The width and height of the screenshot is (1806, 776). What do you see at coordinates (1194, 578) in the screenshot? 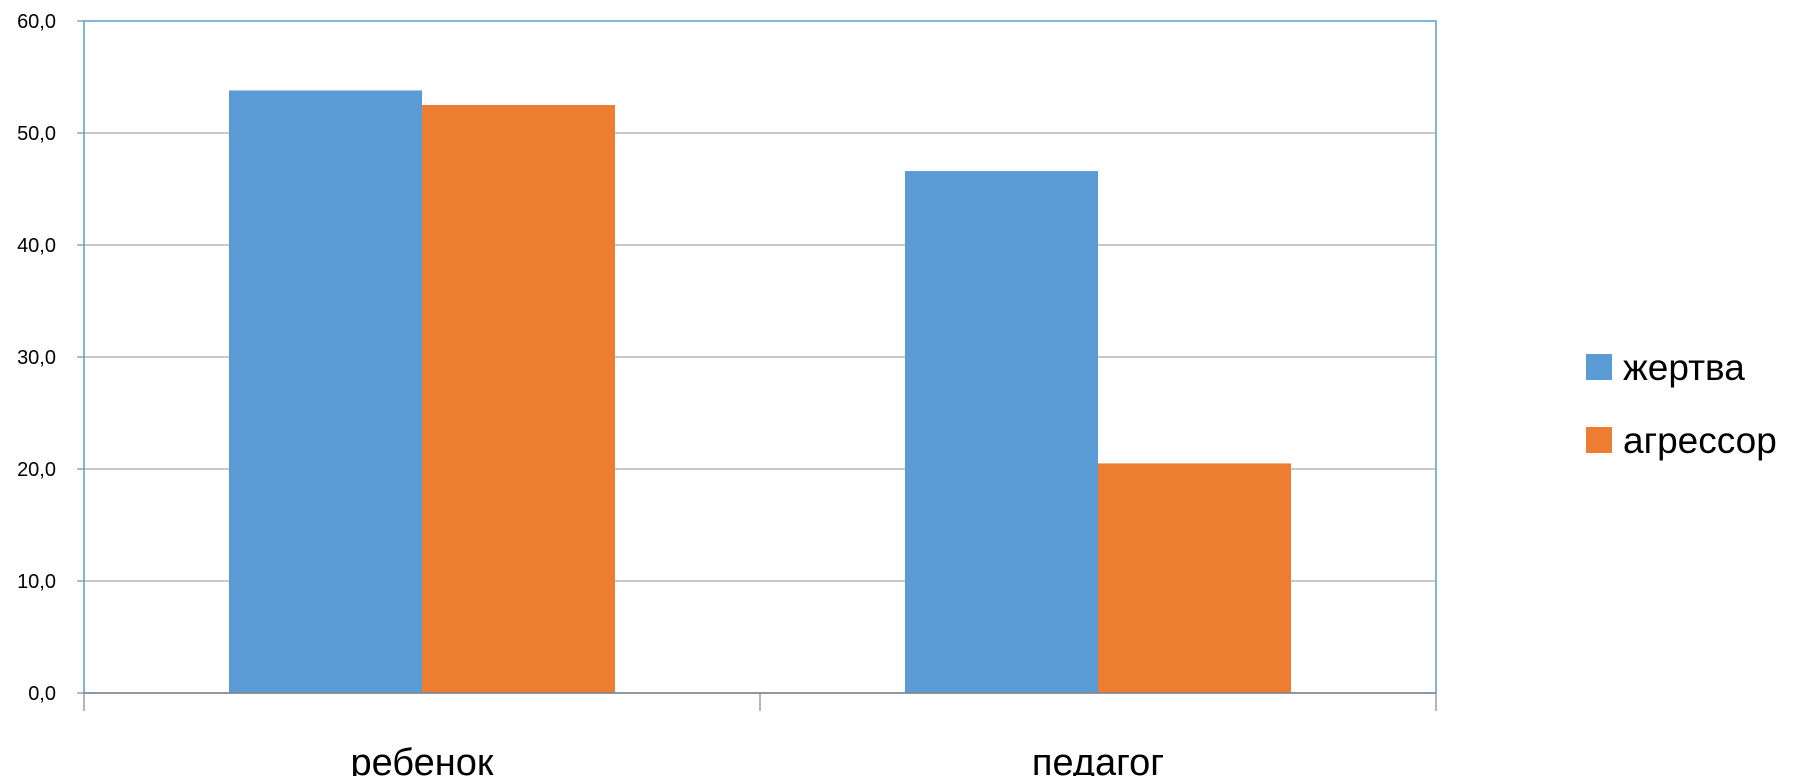
I see `bar-агрессор-педагог` at bounding box center [1194, 578].